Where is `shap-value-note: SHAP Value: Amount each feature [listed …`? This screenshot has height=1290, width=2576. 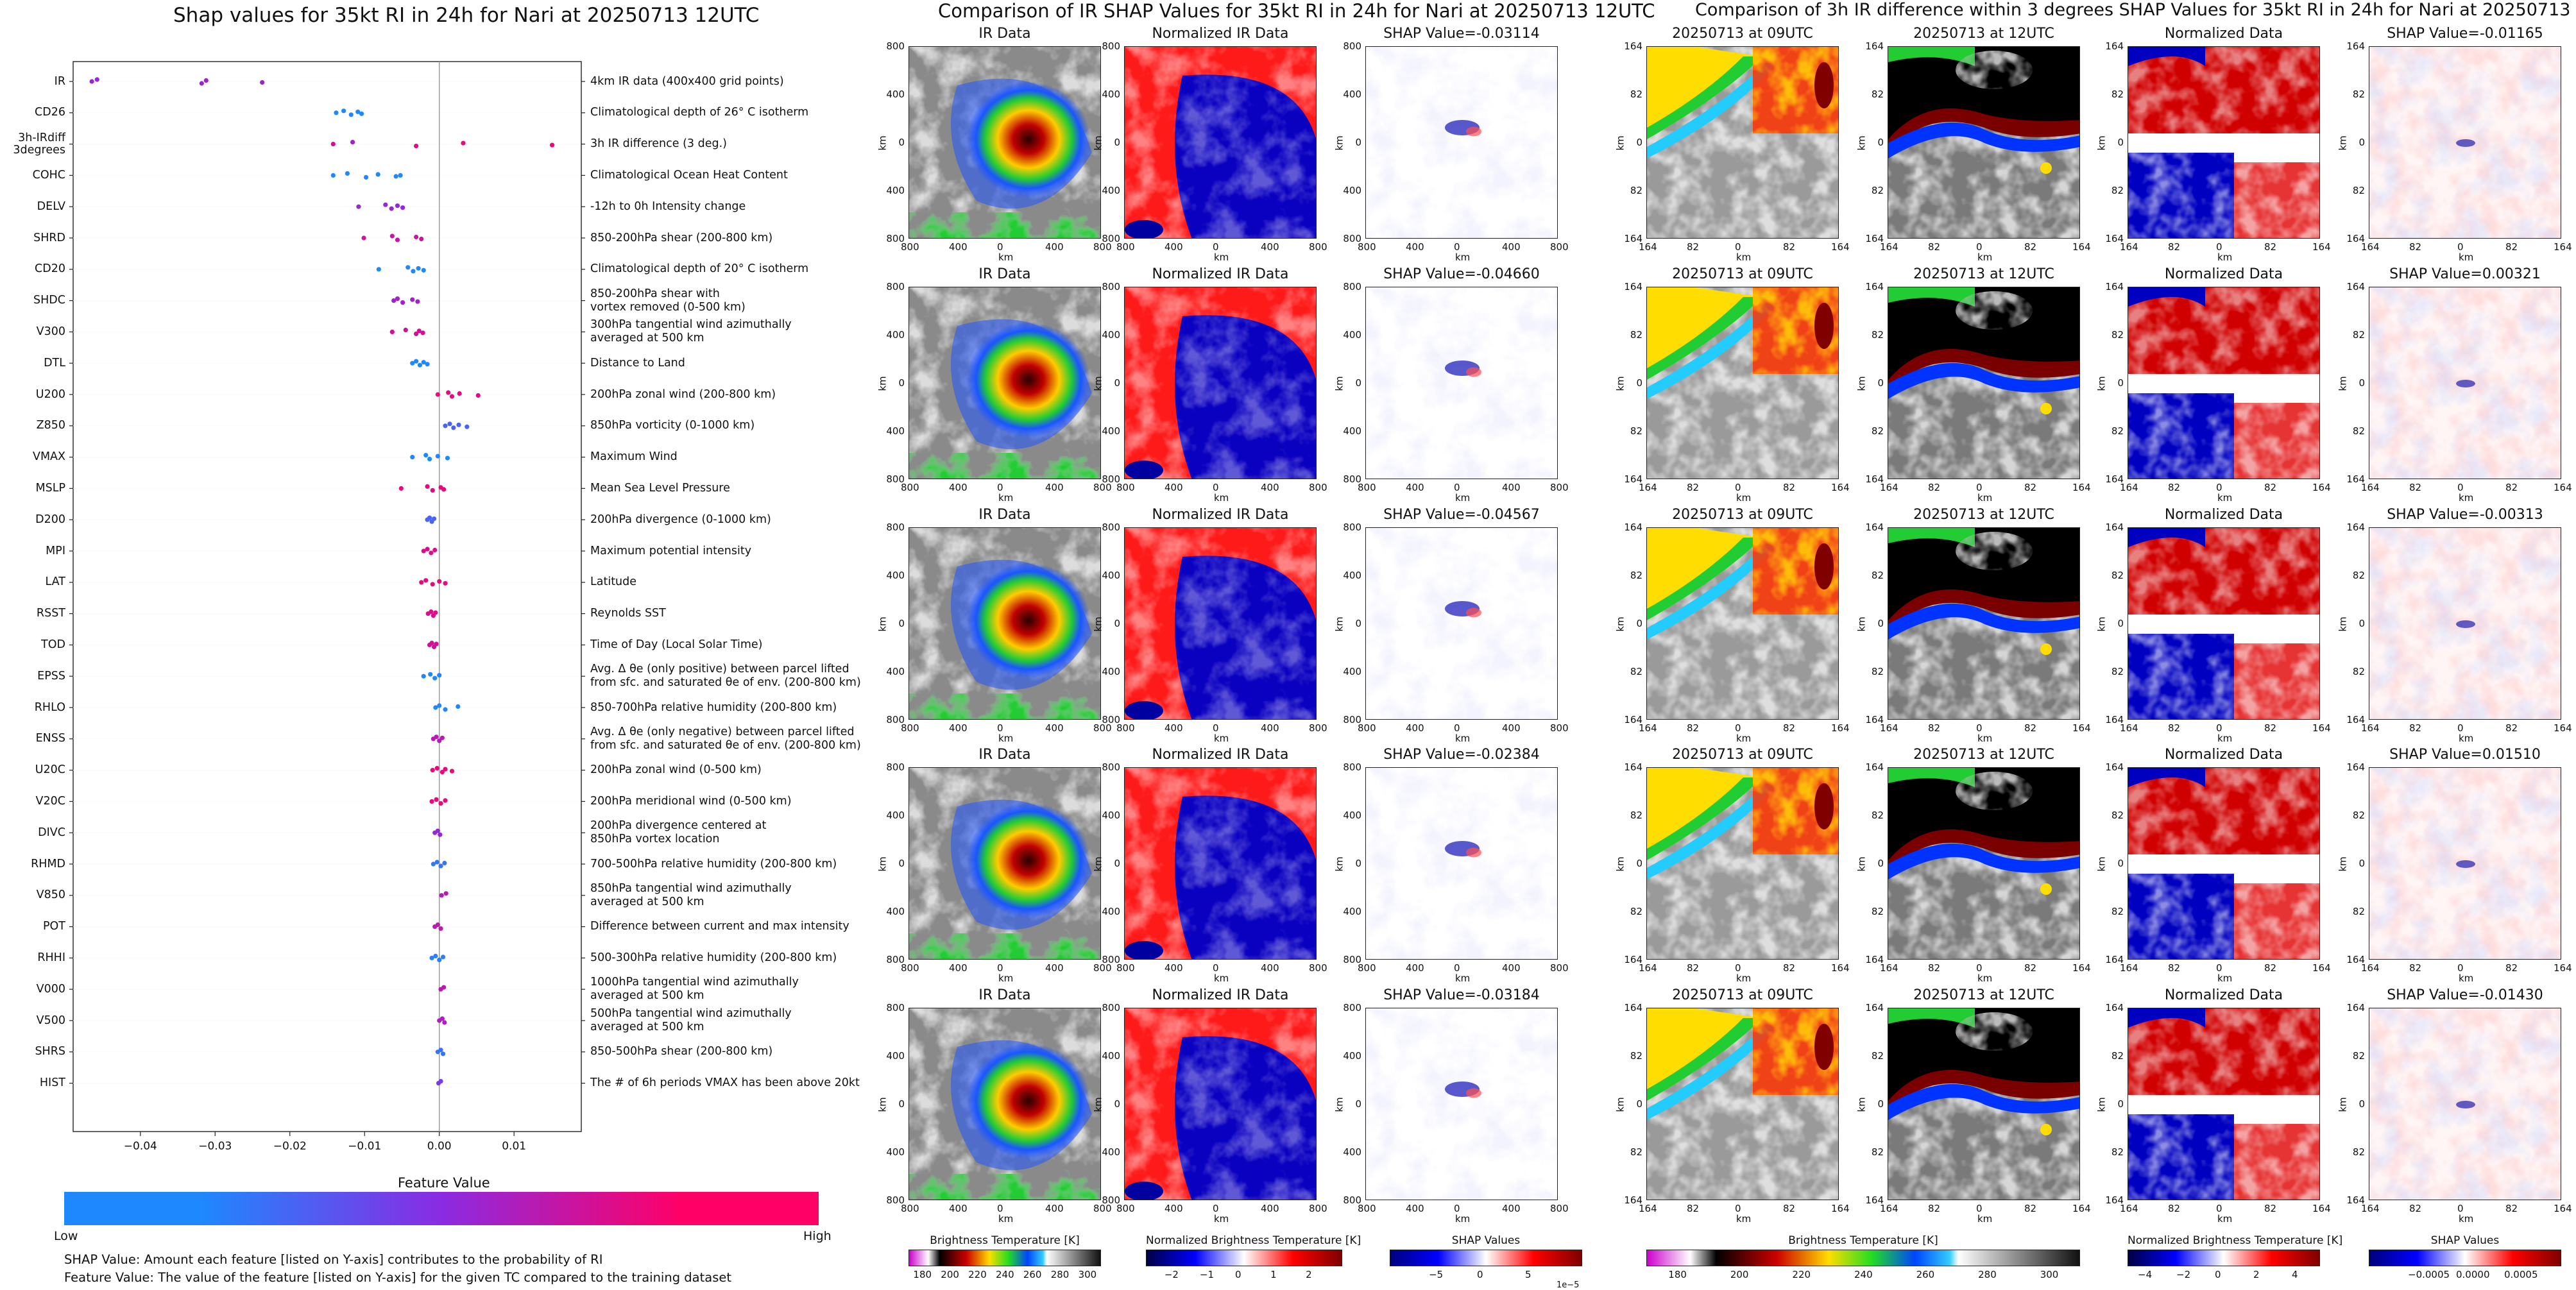
shap-value-note: SHAP Value: Amount each feature [listed … is located at coordinates (333, 1259).